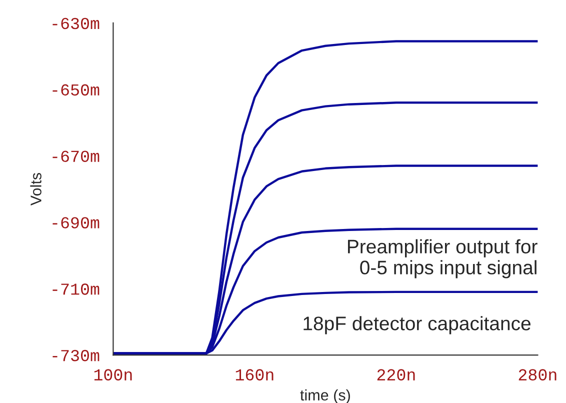 Image resolution: width=566 pixels, height=403 pixels. What do you see at coordinates (76, 222) in the screenshot?
I see `y-tick-label: -690m` at bounding box center [76, 222].